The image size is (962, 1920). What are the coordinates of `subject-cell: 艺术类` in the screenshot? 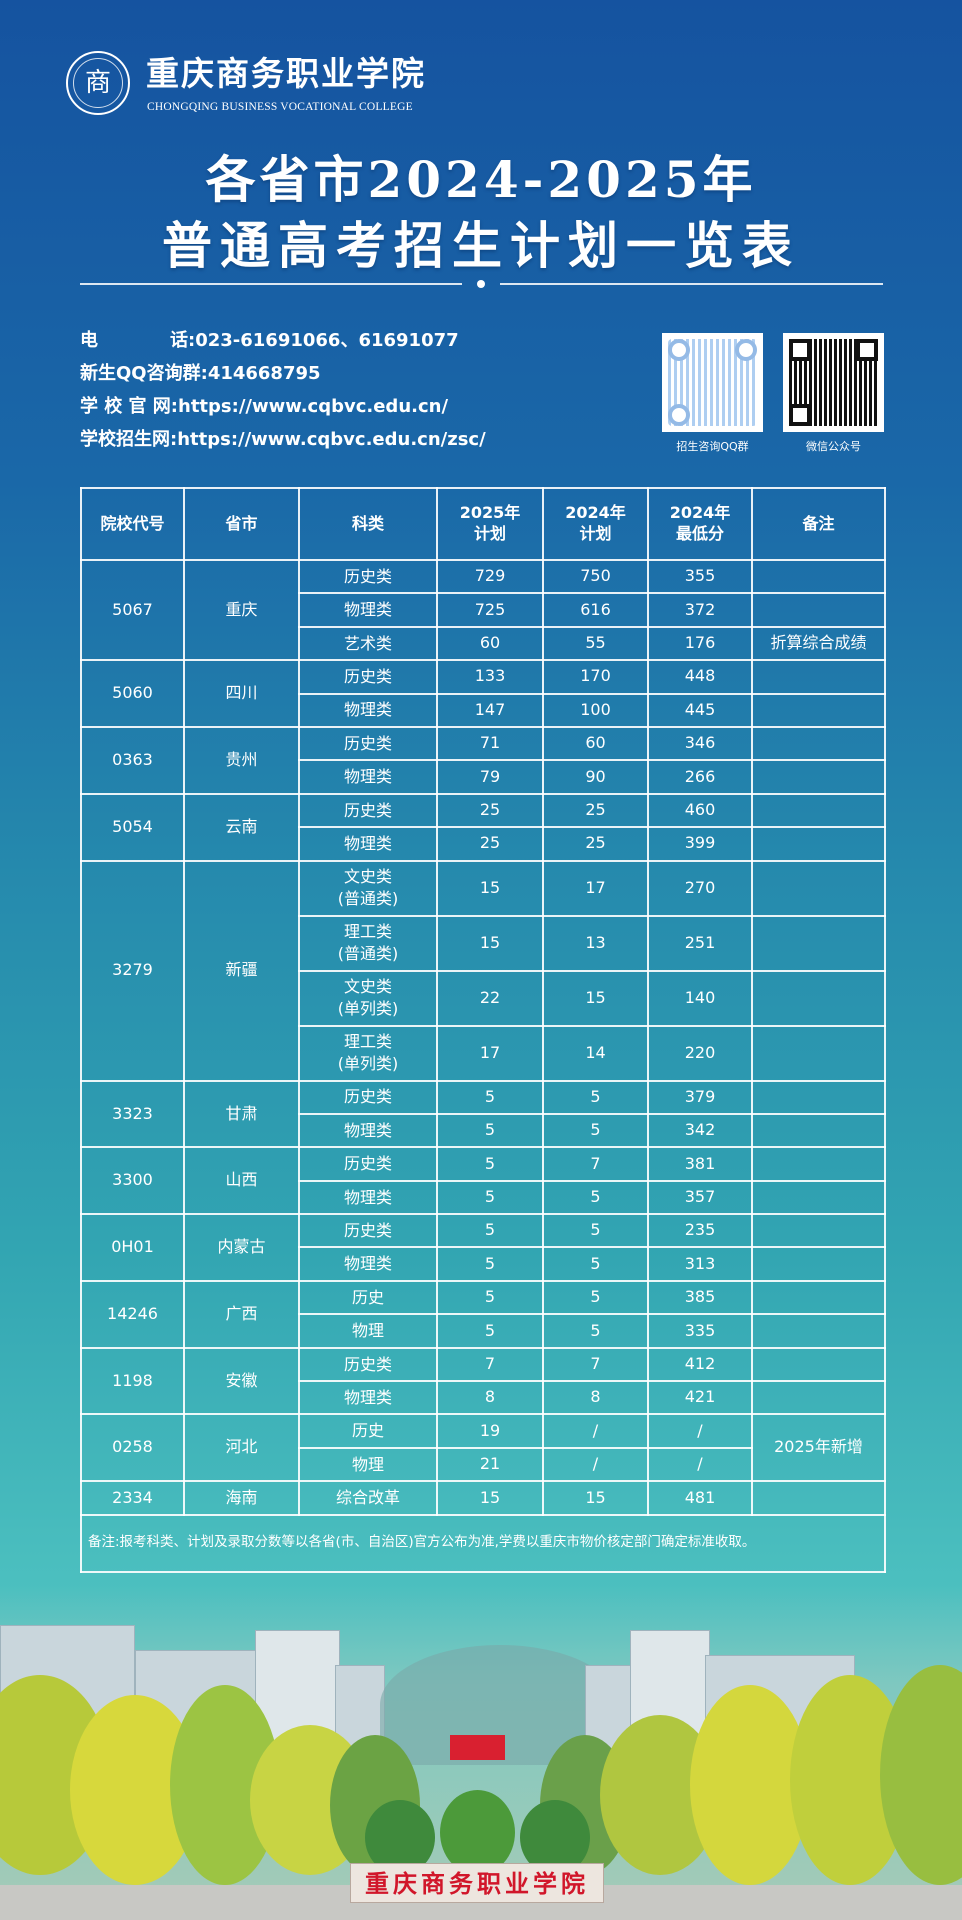 It's located at (368, 643).